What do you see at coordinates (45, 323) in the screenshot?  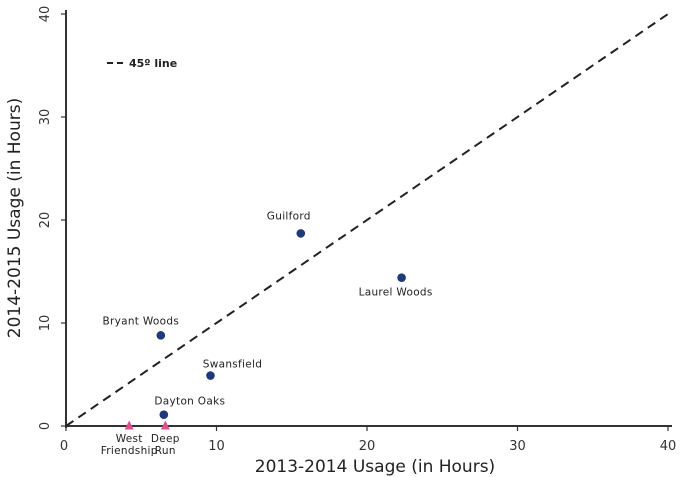 I see `y-tick-label: 10` at bounding box center [45, 323].